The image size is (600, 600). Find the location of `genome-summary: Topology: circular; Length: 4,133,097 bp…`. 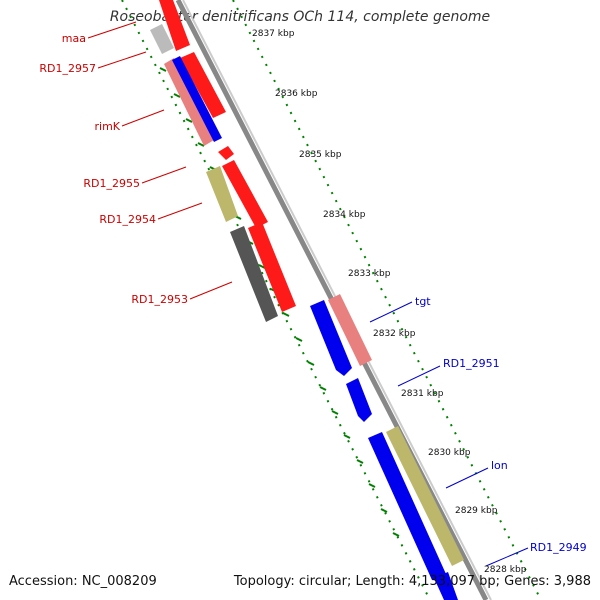

genome-summary: Topology: circular; Length: 4,133,097 bp… is located at coordinates (412, 581).